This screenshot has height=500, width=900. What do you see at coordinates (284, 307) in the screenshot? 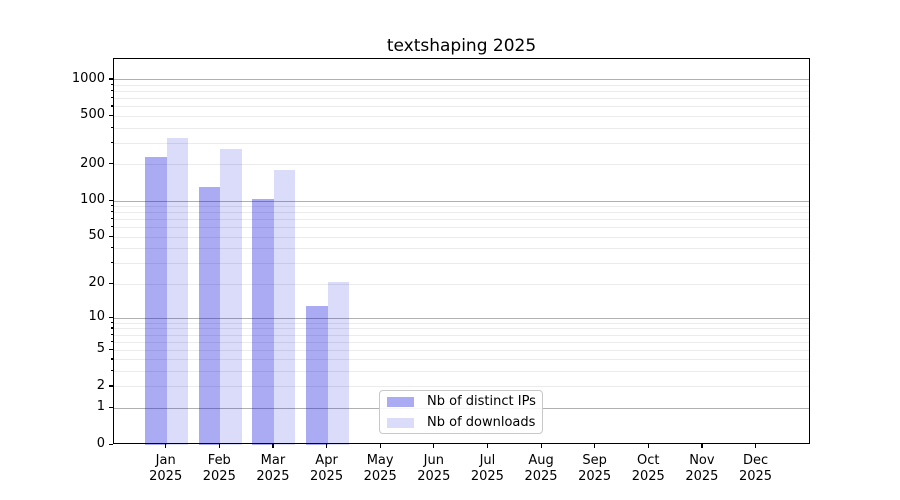
I see `bar-downloads-mar` at bounding box center [284, 307].